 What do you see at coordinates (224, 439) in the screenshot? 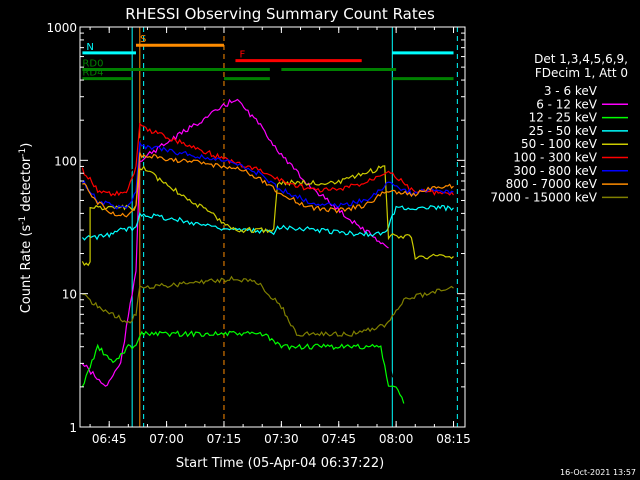
I see `x-tick-label: 07:15` at bounding box center [224, 439].